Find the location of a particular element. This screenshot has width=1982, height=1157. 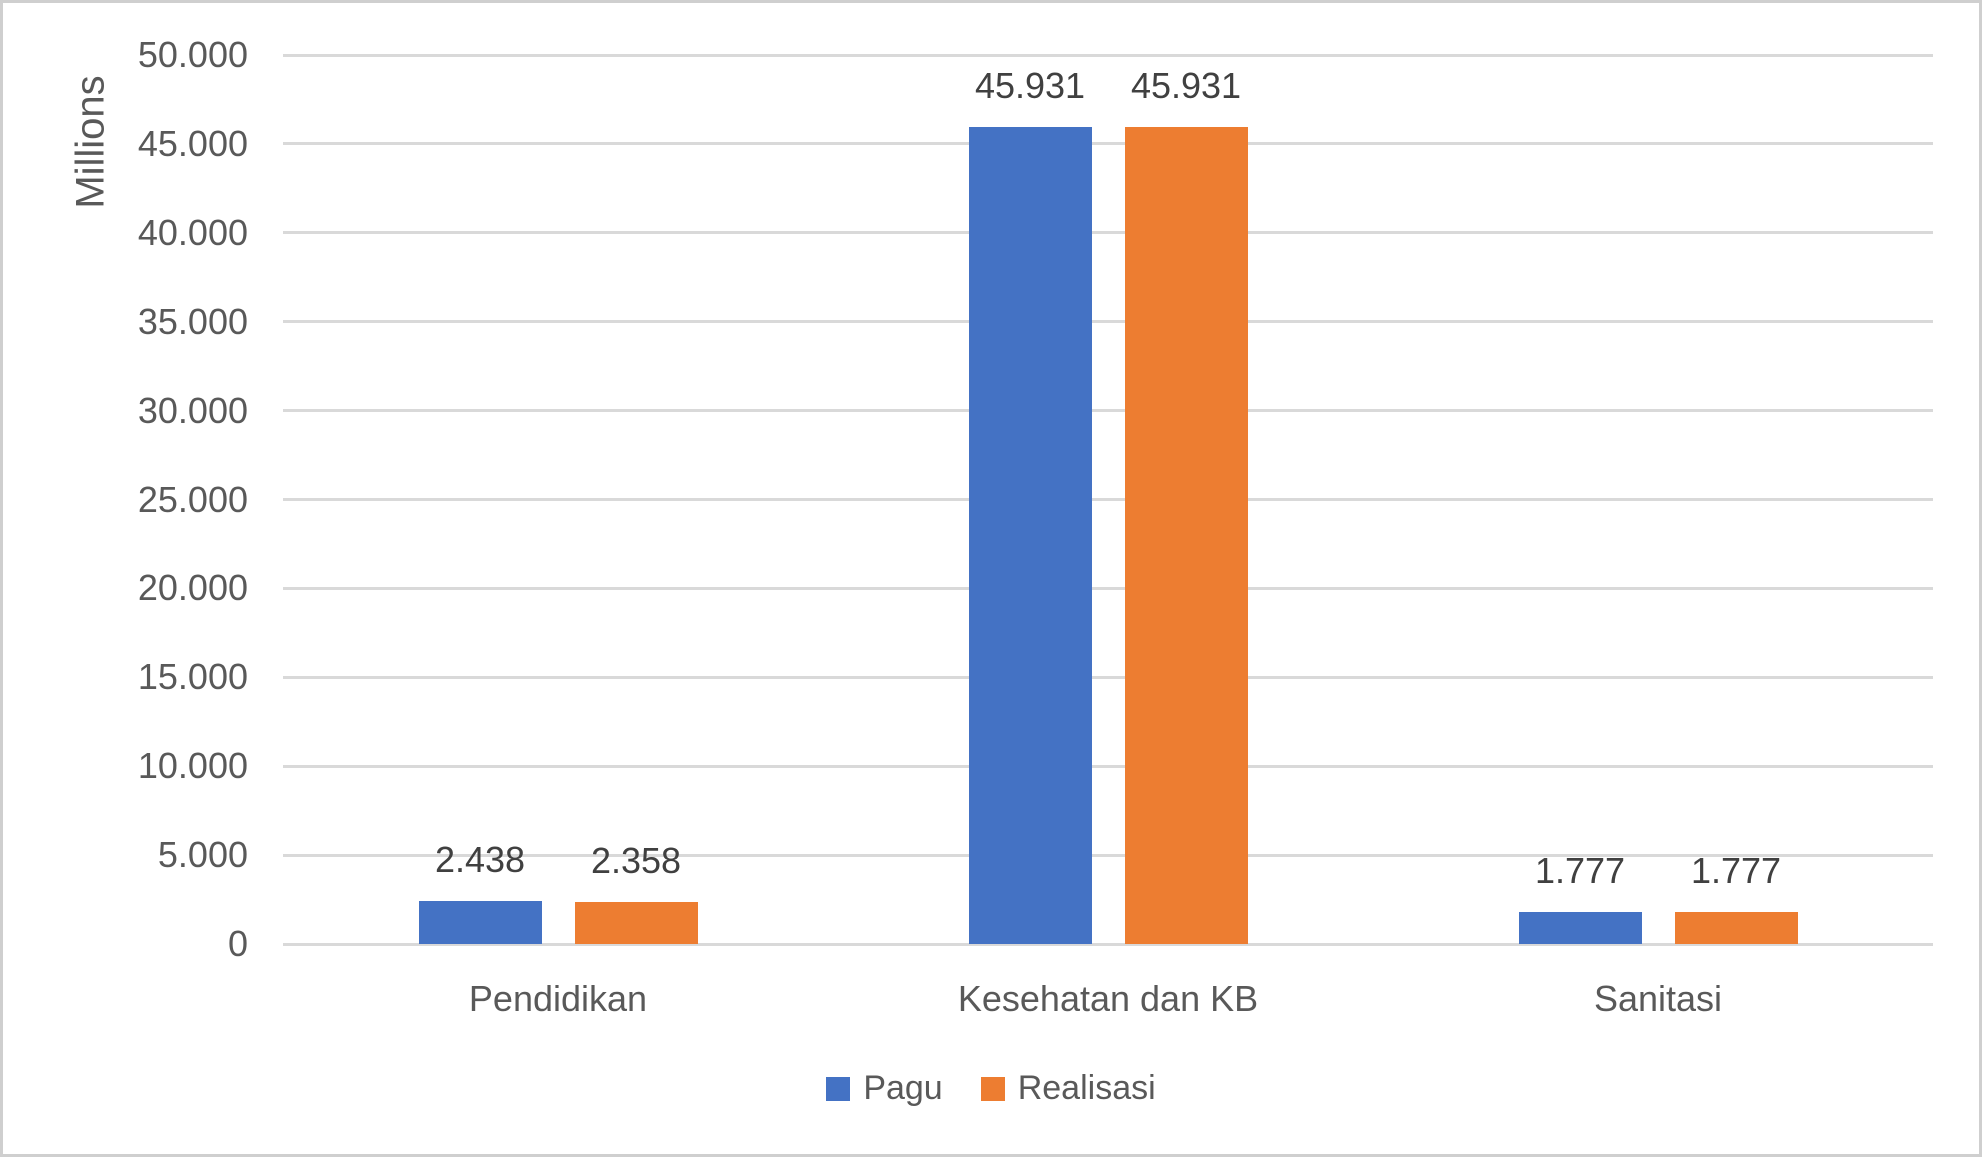

y-tick-label: 45.000 is located at coordinates (192, 143).